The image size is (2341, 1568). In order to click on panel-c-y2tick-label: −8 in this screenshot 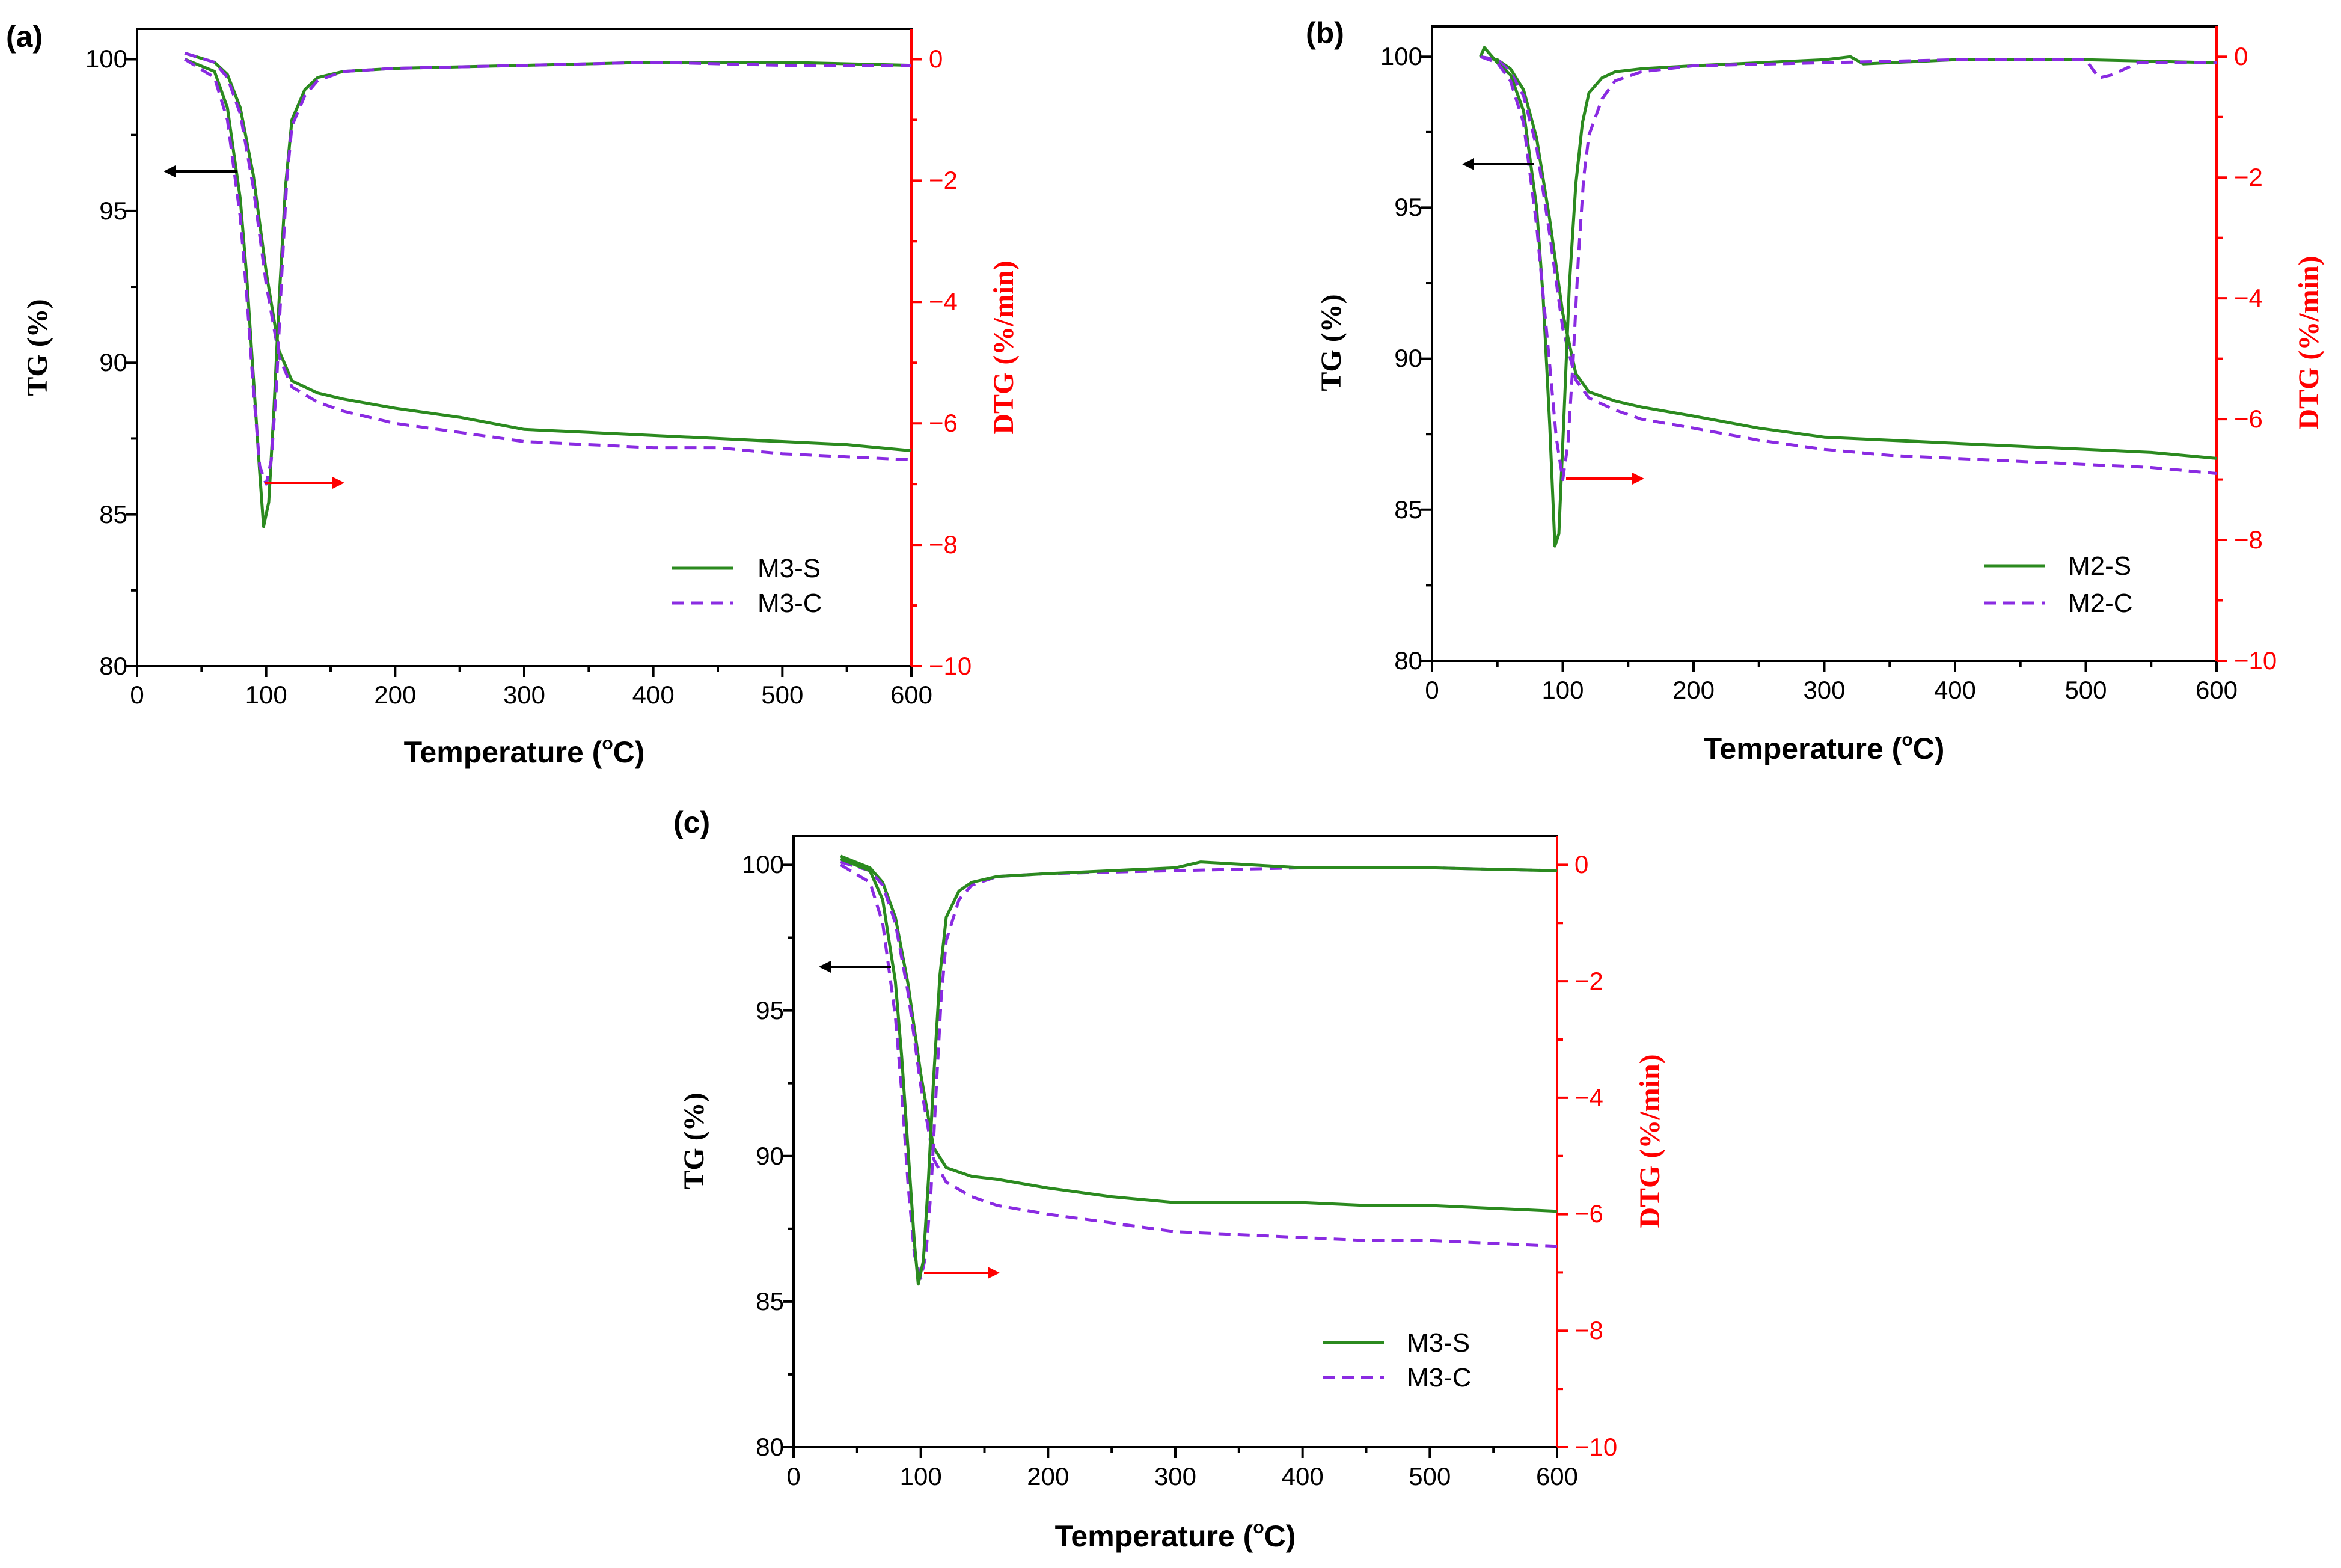, I will do `click(1588, 1330)`.